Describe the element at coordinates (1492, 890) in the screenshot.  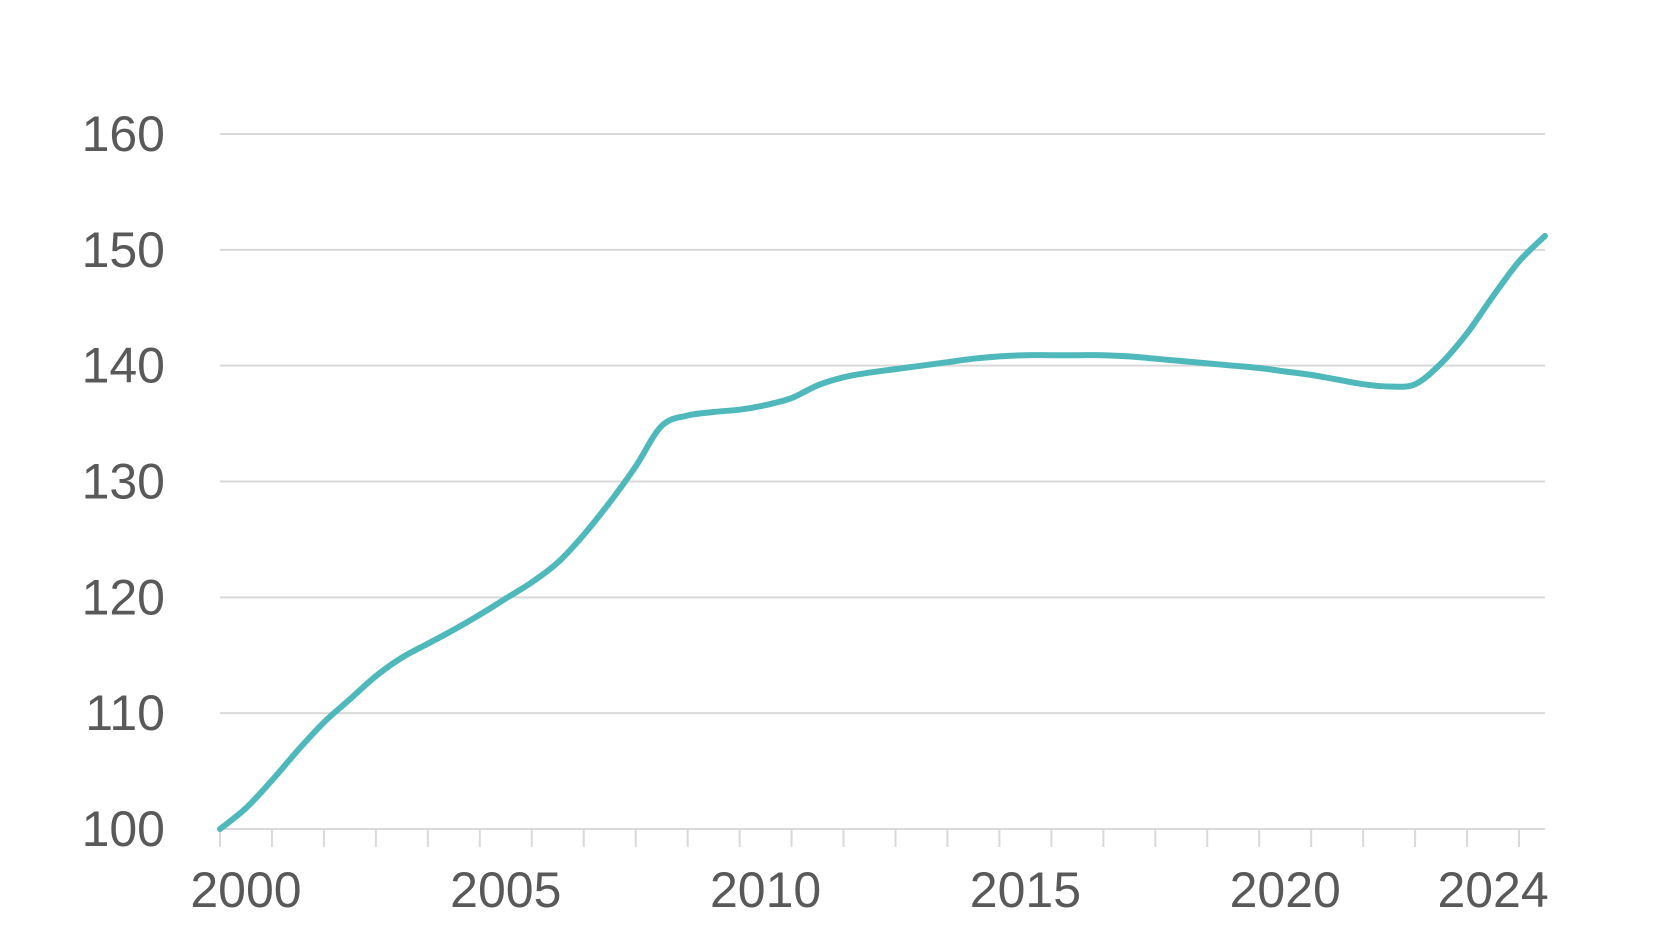
I see `x-tick-label-2024: 2024` at that location.